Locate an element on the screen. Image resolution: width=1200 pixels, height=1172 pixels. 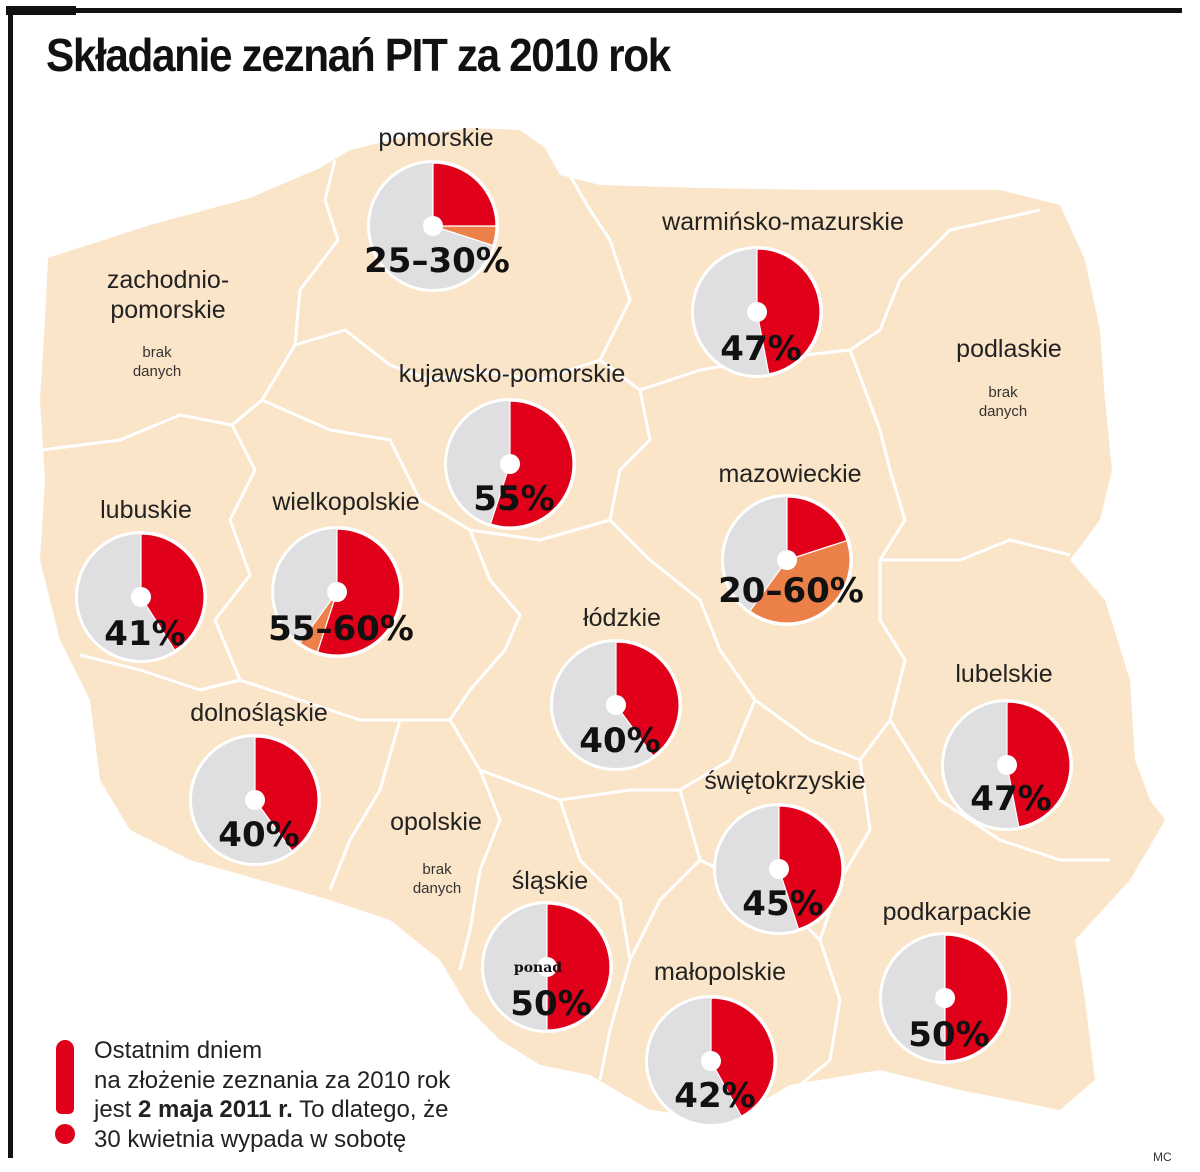
region-label-line: warmińsko-mazurskie is located at coordinates (782, 222).